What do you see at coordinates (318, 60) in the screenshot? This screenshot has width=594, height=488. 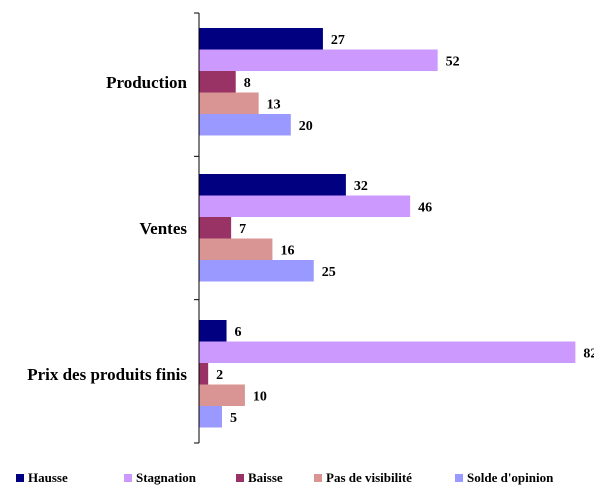 I see `bar-production-stagnation` at bounding box center [318, 60].